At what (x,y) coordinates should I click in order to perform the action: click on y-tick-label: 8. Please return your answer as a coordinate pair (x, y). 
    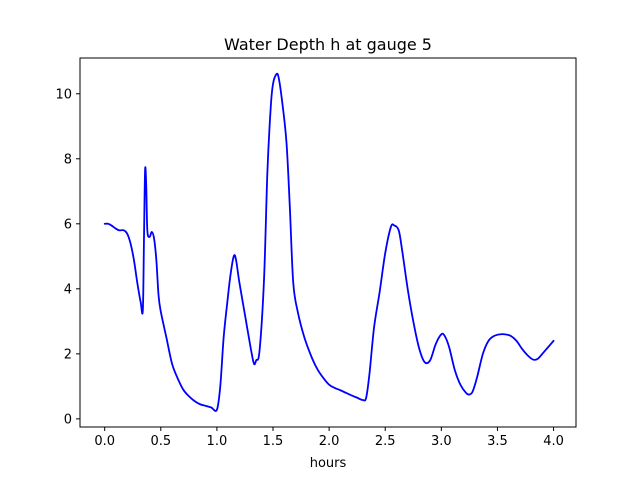
    Looking at the image, I should click on (68, 159).